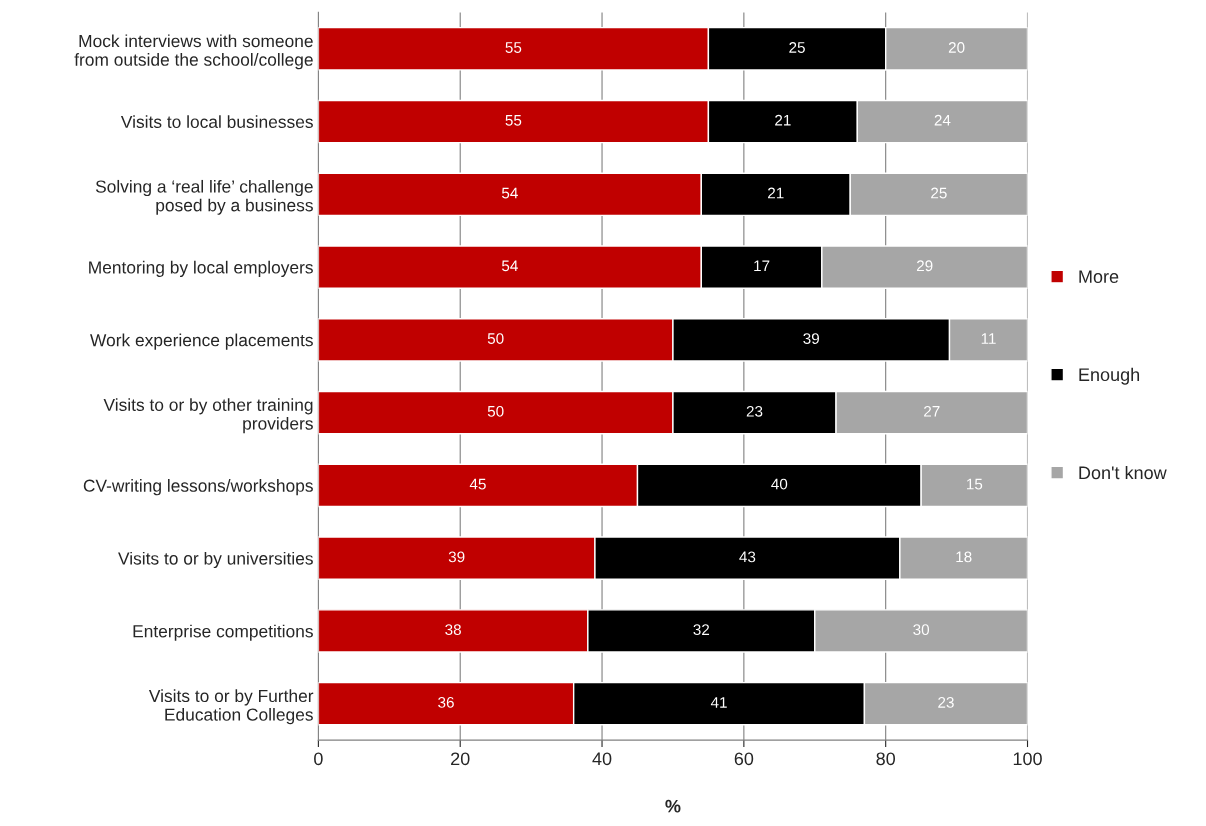 The image size is (1206, 826). What do you see at coordinates (886, 759) in the screenshot?
I see `x-tick-label: 80` at bounding box center [886, 759].